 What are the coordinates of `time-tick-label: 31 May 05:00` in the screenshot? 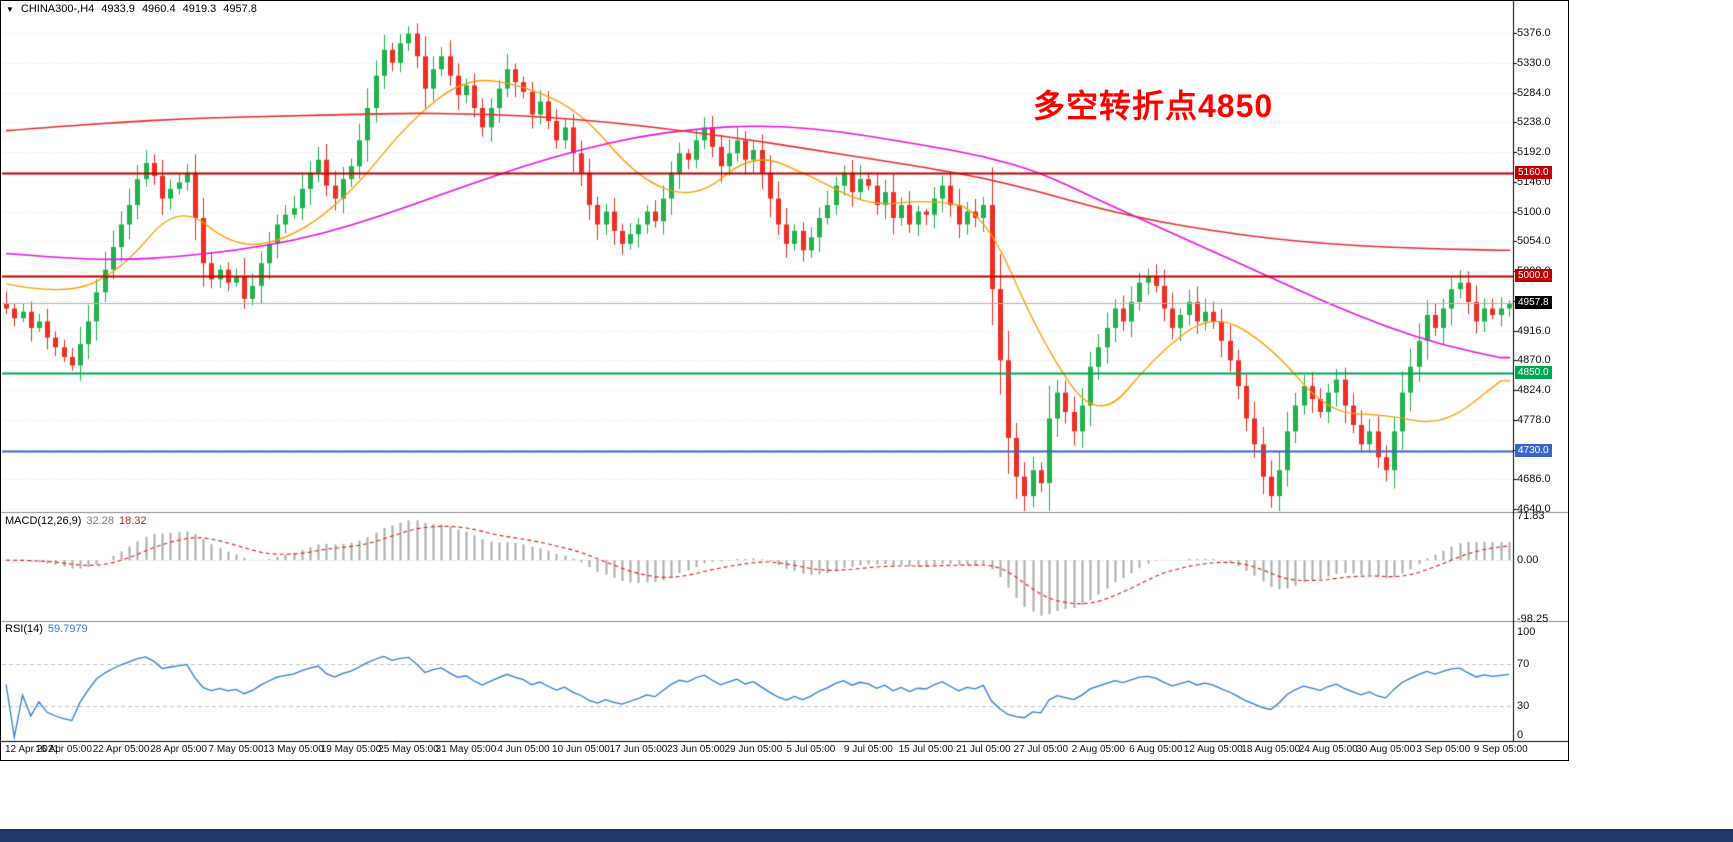 It's located at (466, 749).